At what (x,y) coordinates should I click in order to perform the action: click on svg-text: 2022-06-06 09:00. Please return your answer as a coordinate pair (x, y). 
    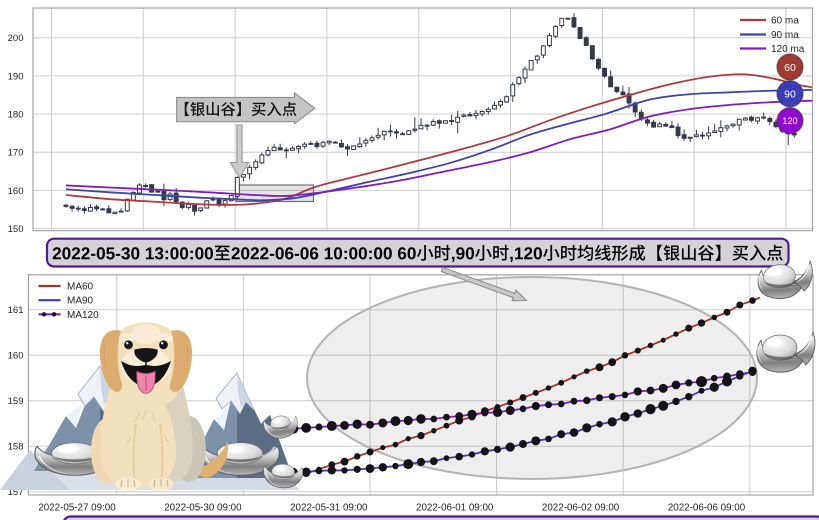
    Looking at the image, I should click on (707, 508).